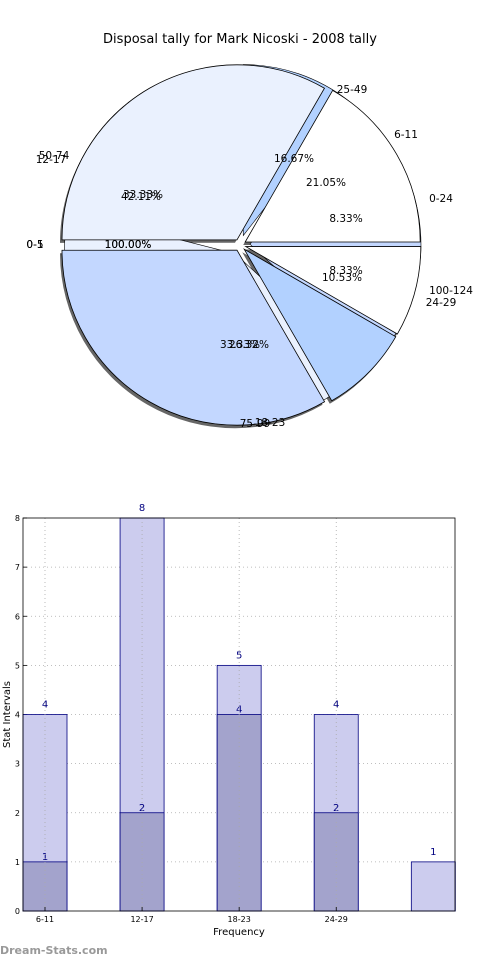 Image resolution: width=480 pixels, height=960 pixels. What do you see at coordinates (45, 857) in the screenshot?
I see `bar-part-label: 1` at bounding box center [45, 857].